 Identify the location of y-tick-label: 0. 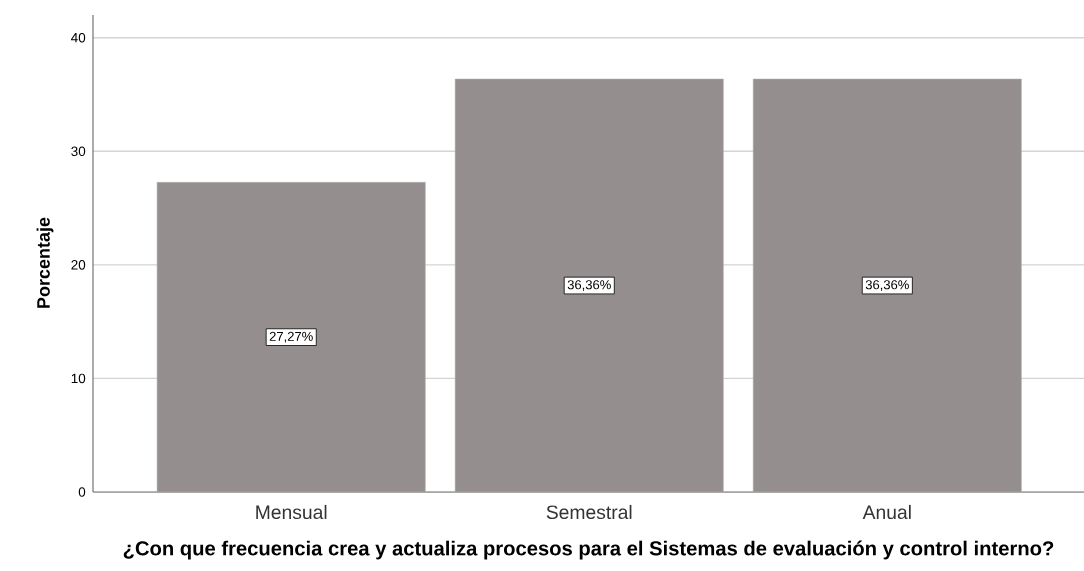
(82, 492).